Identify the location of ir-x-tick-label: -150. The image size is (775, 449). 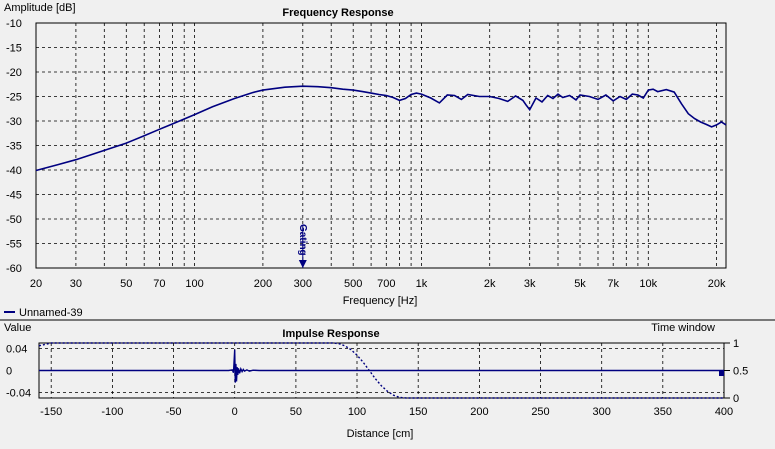
(51, 412).